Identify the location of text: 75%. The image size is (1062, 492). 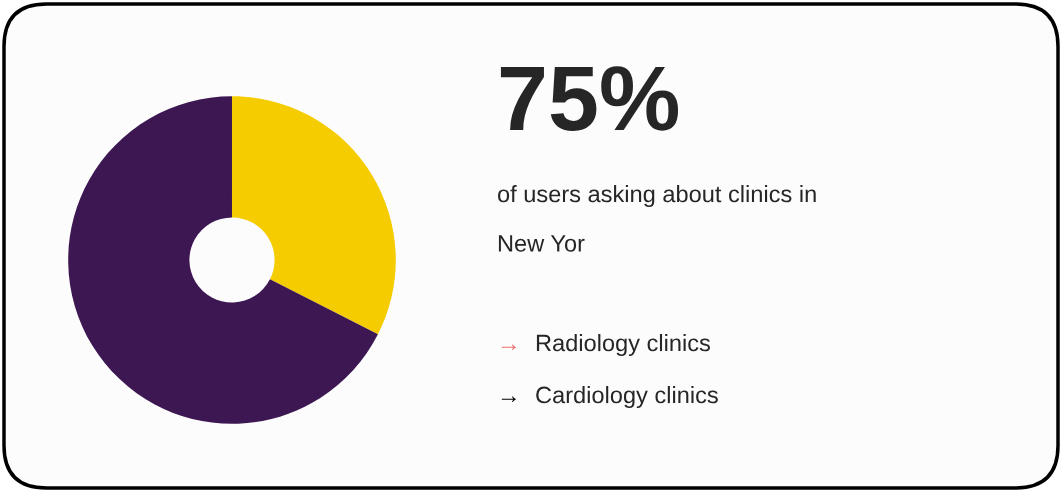
(589, 98).